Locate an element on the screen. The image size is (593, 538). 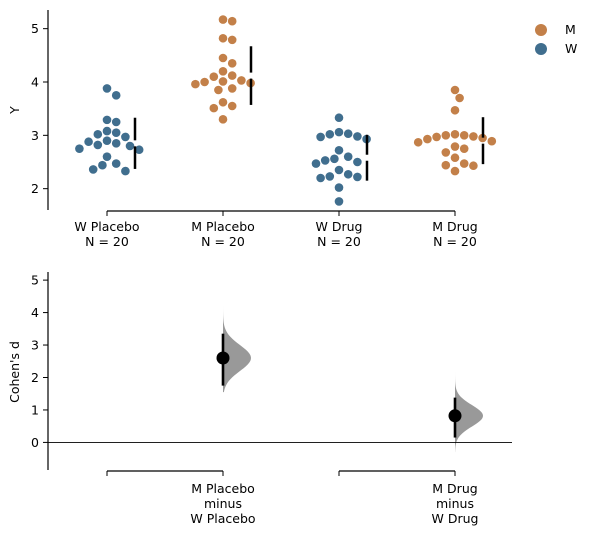
comparison-label: minus is located at coordinates (455, 503).